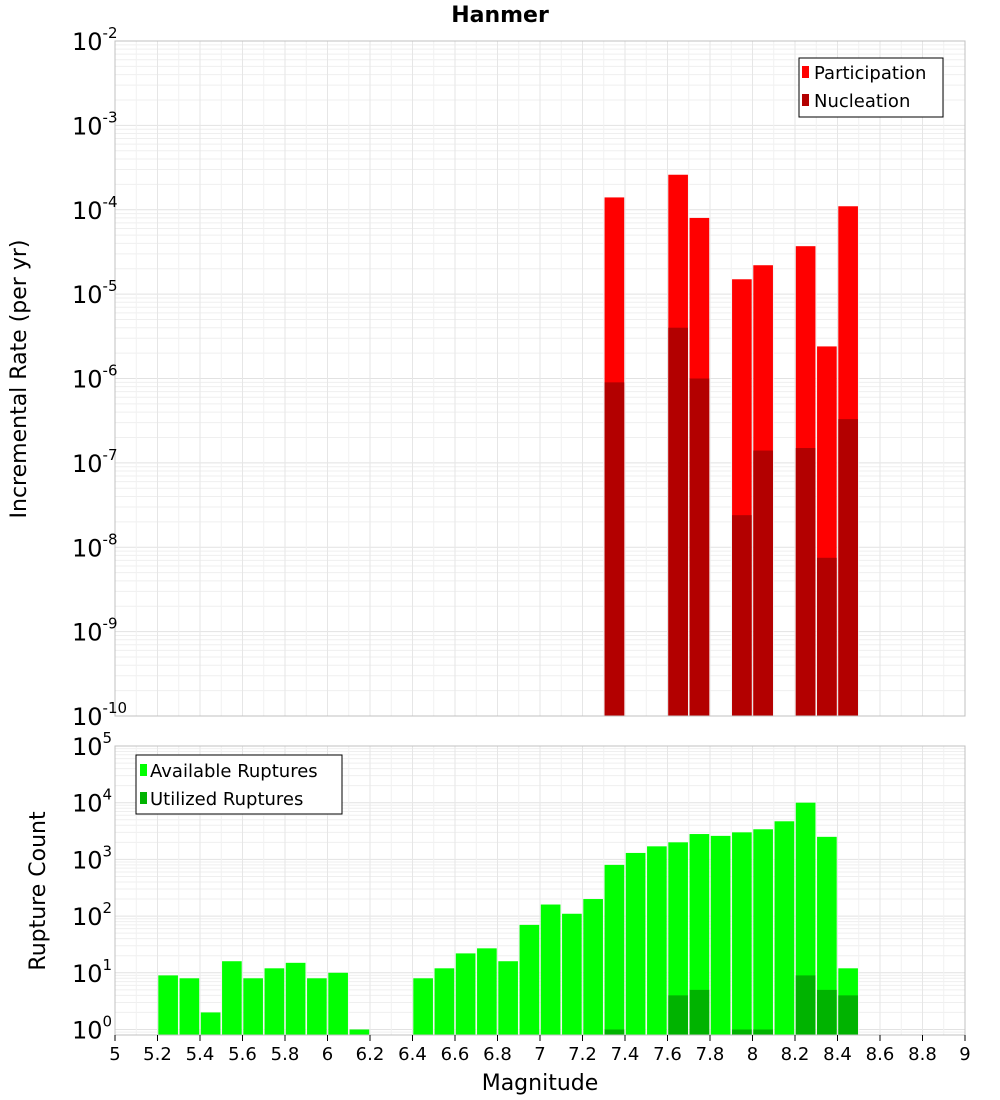 The height and width of the screenshot is (1100, 1000). I want to click on count-legend-box, so click(239, 784).